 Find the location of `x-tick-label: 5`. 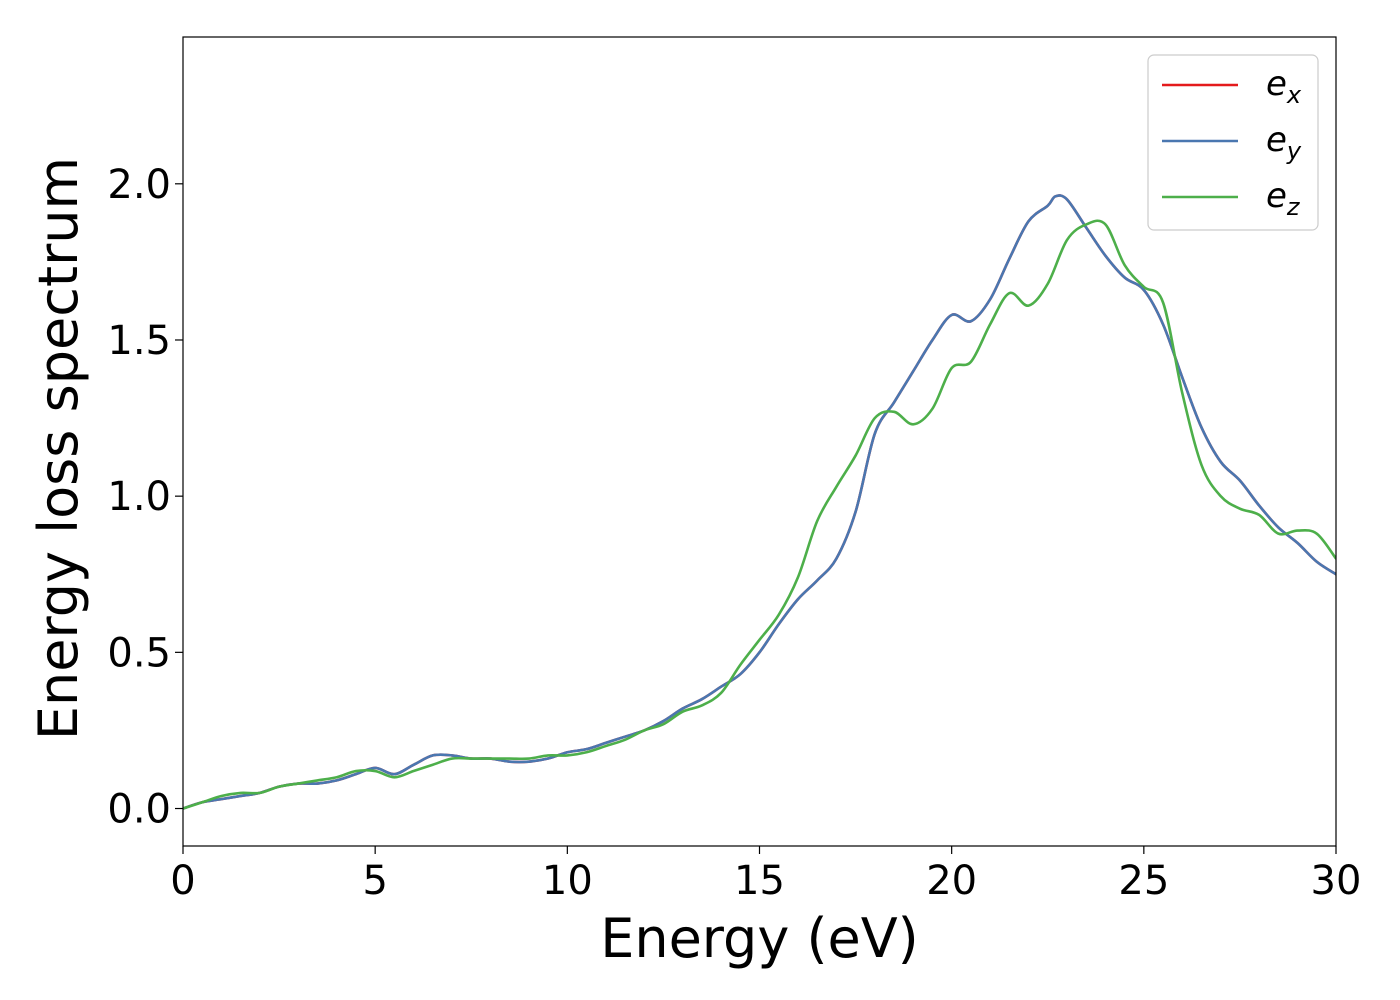

x-tick-label: 5 is located at coordinates (374, 881).